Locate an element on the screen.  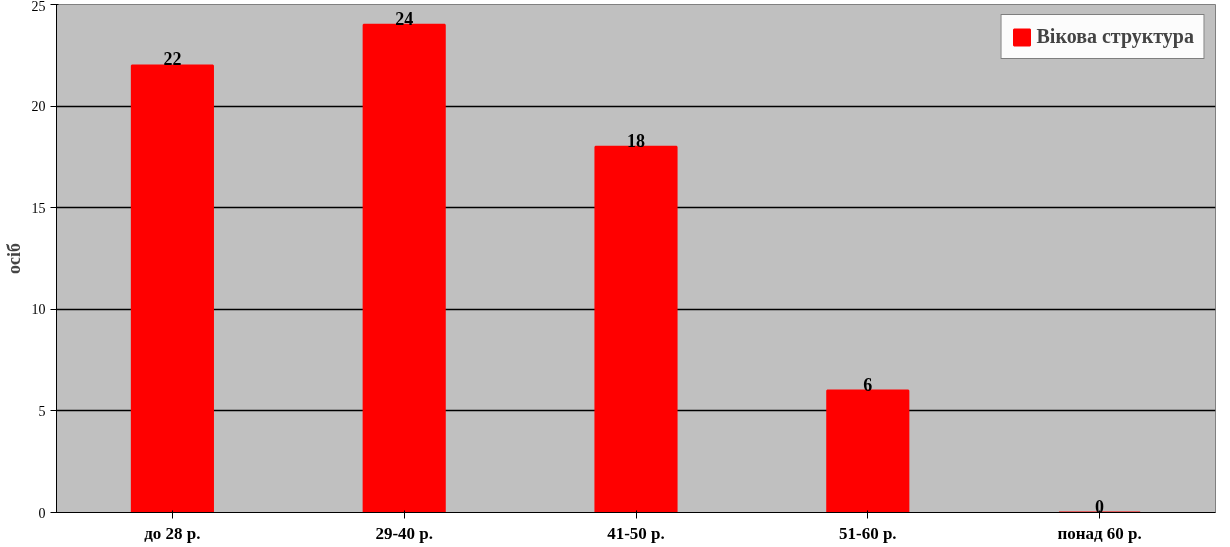
x-tick-label: 41-50 р. is located at coordinates (636, 533).